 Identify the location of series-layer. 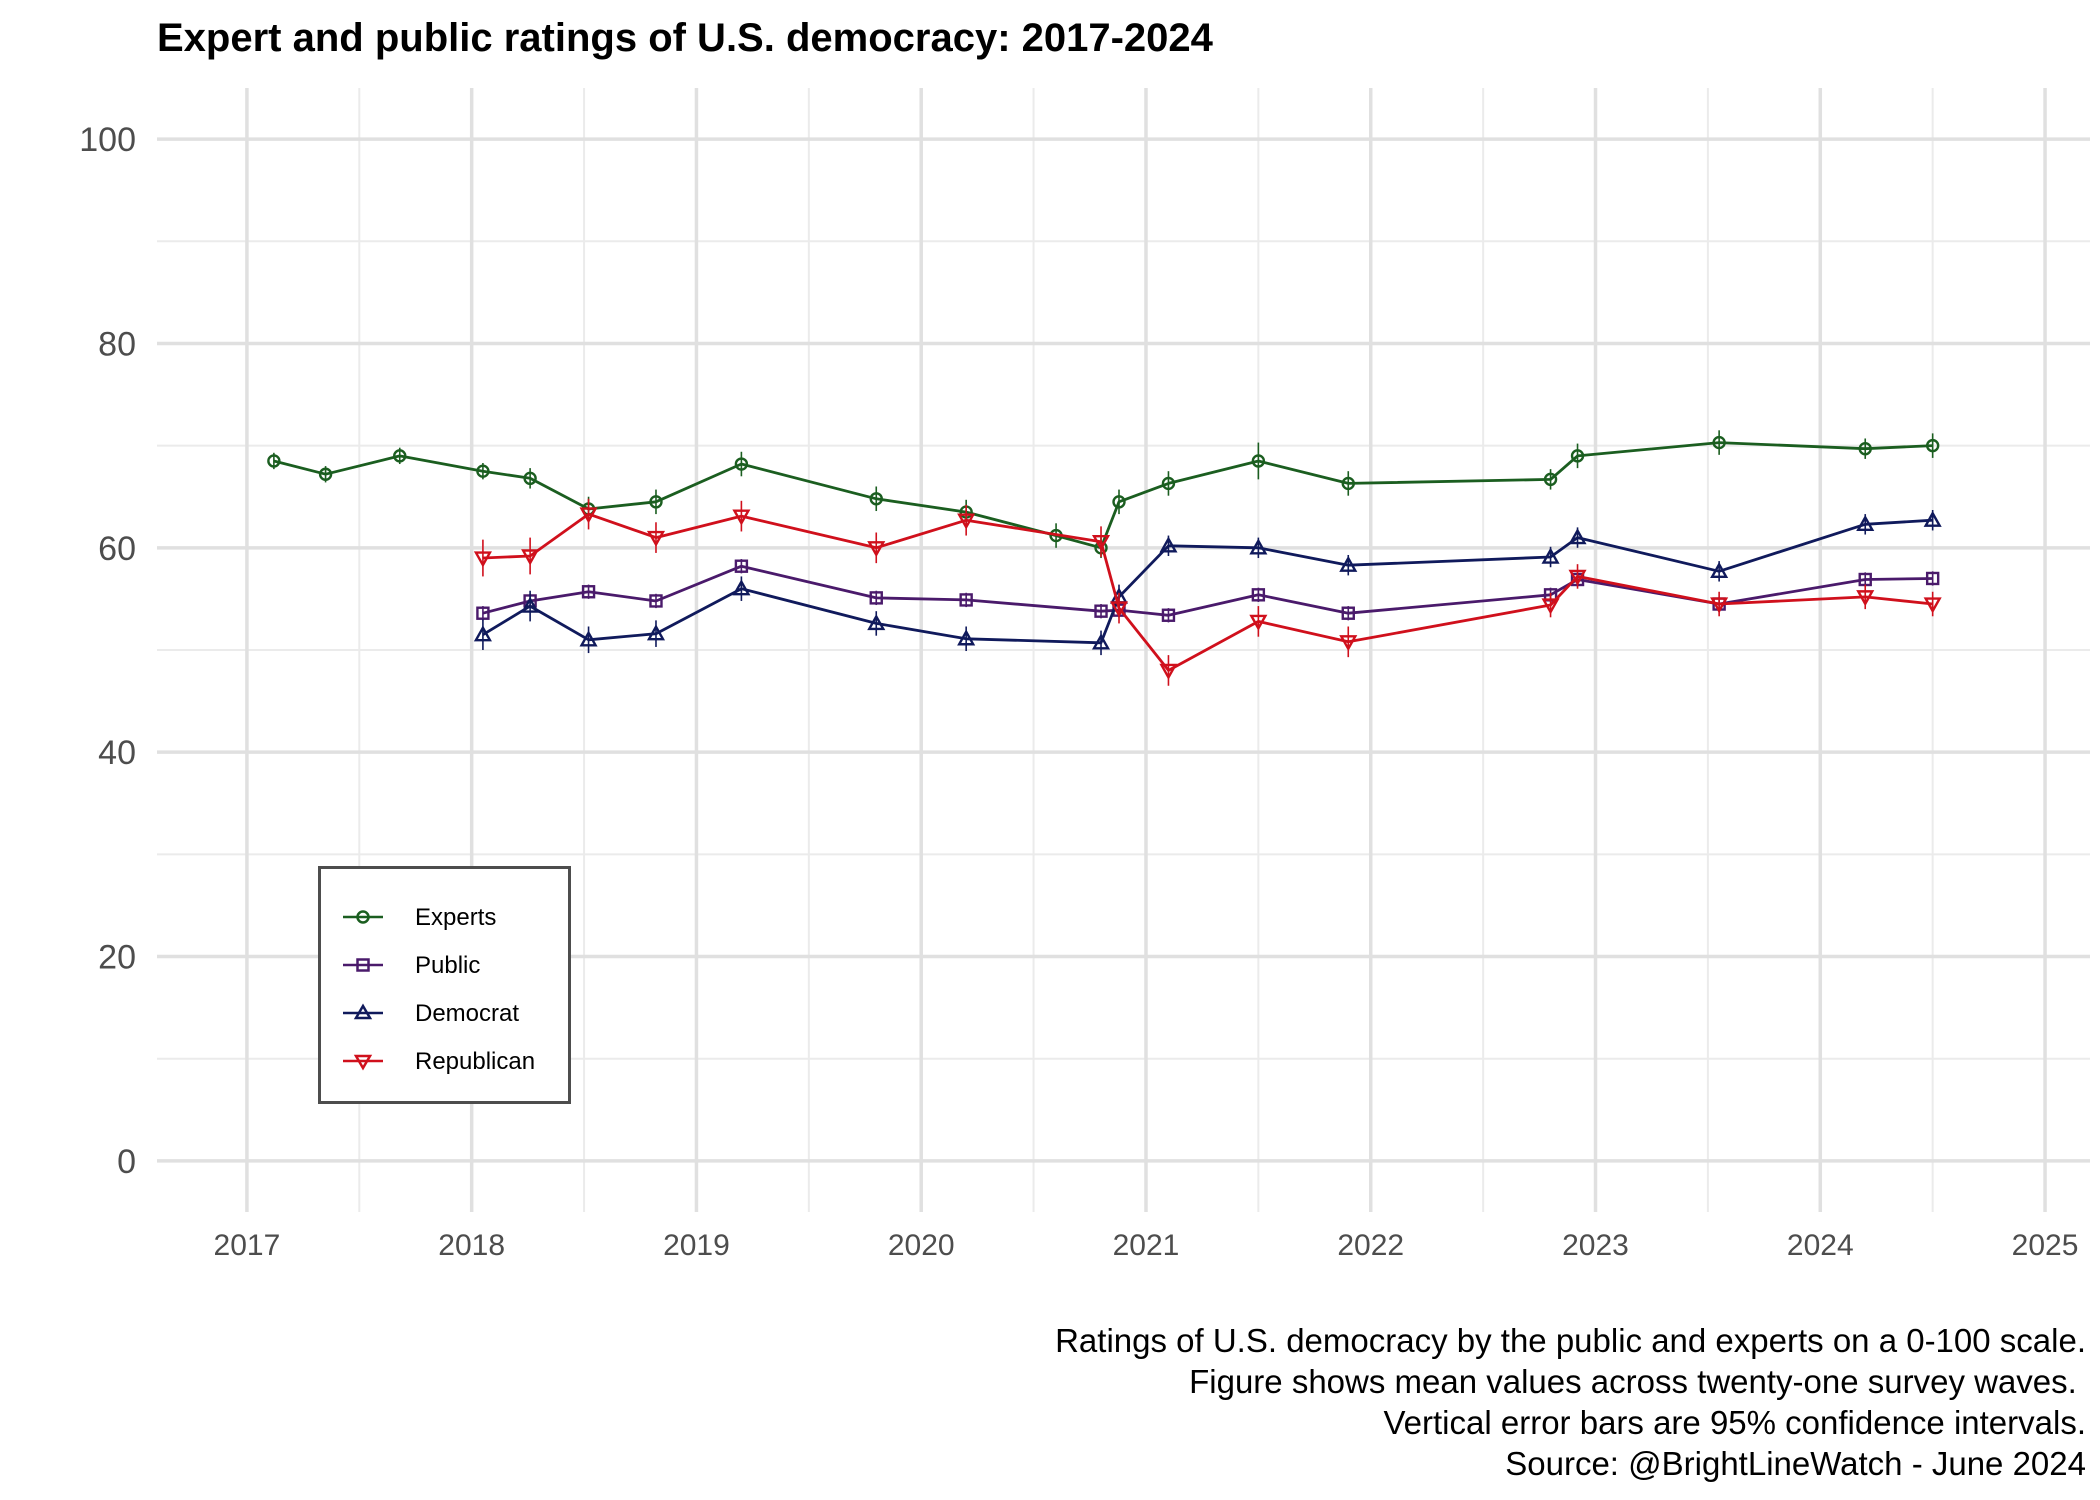
(1104, 558).